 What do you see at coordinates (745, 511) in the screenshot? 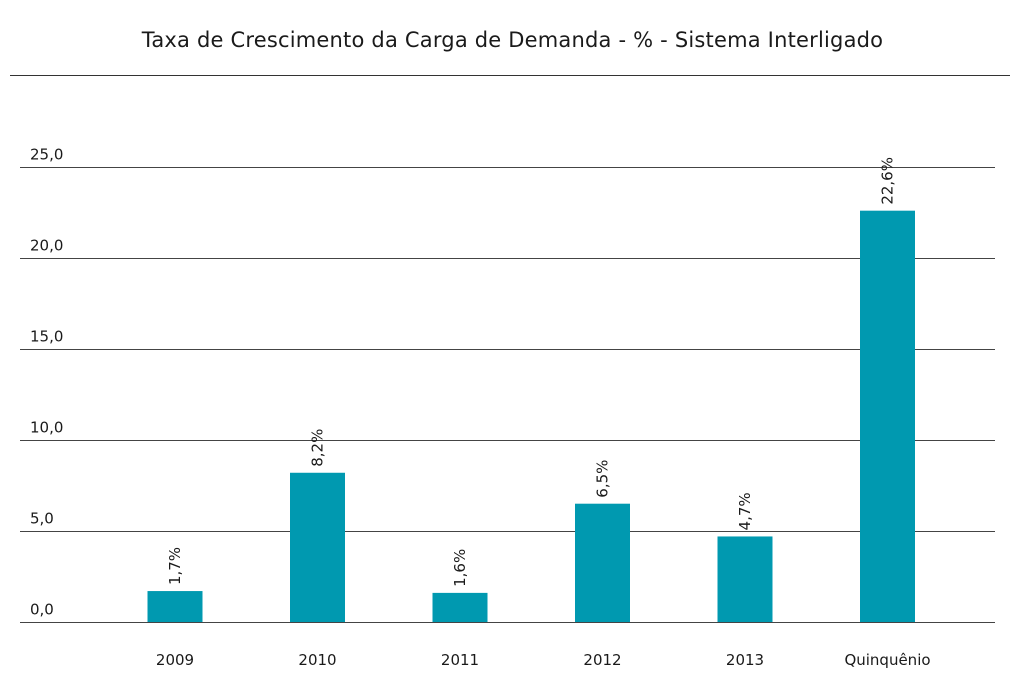
I see `data-label: 4,7%` at bounding box center [745, 511].